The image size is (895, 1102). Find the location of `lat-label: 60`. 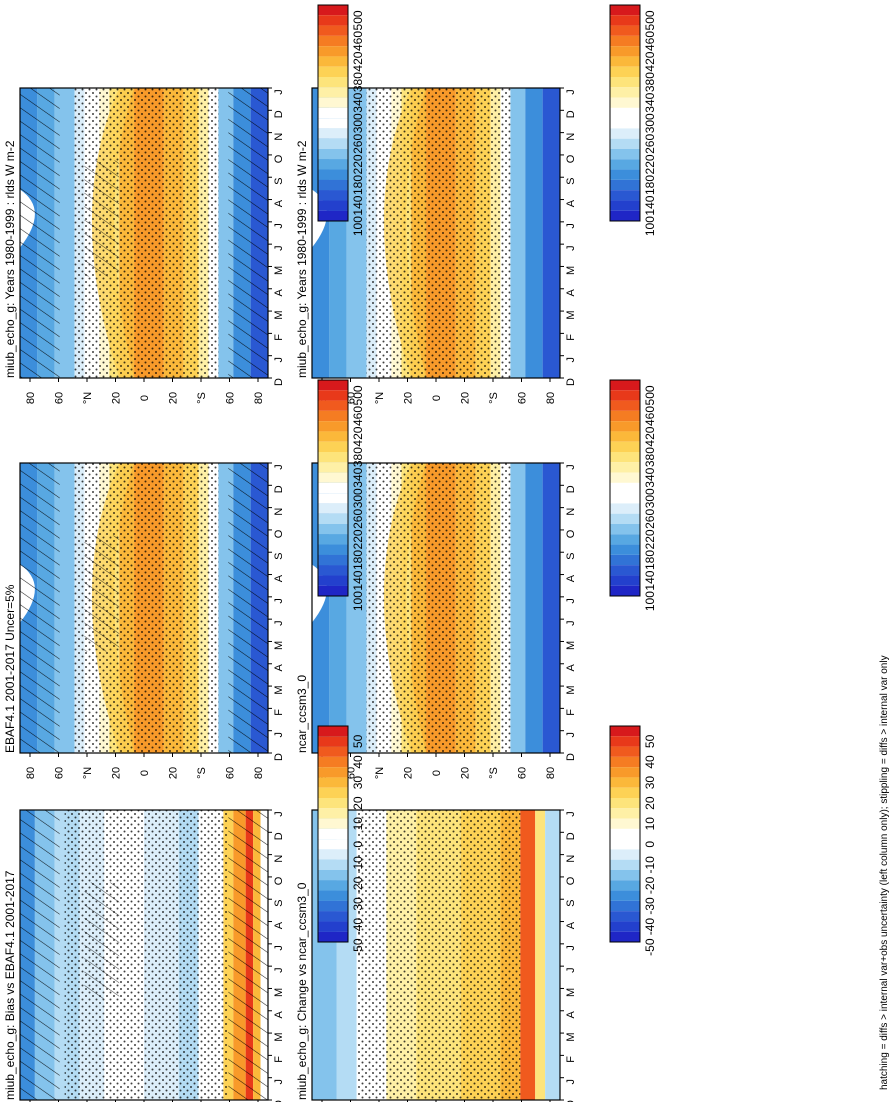

lat-label: 60 is located at coordinates (523, 398).